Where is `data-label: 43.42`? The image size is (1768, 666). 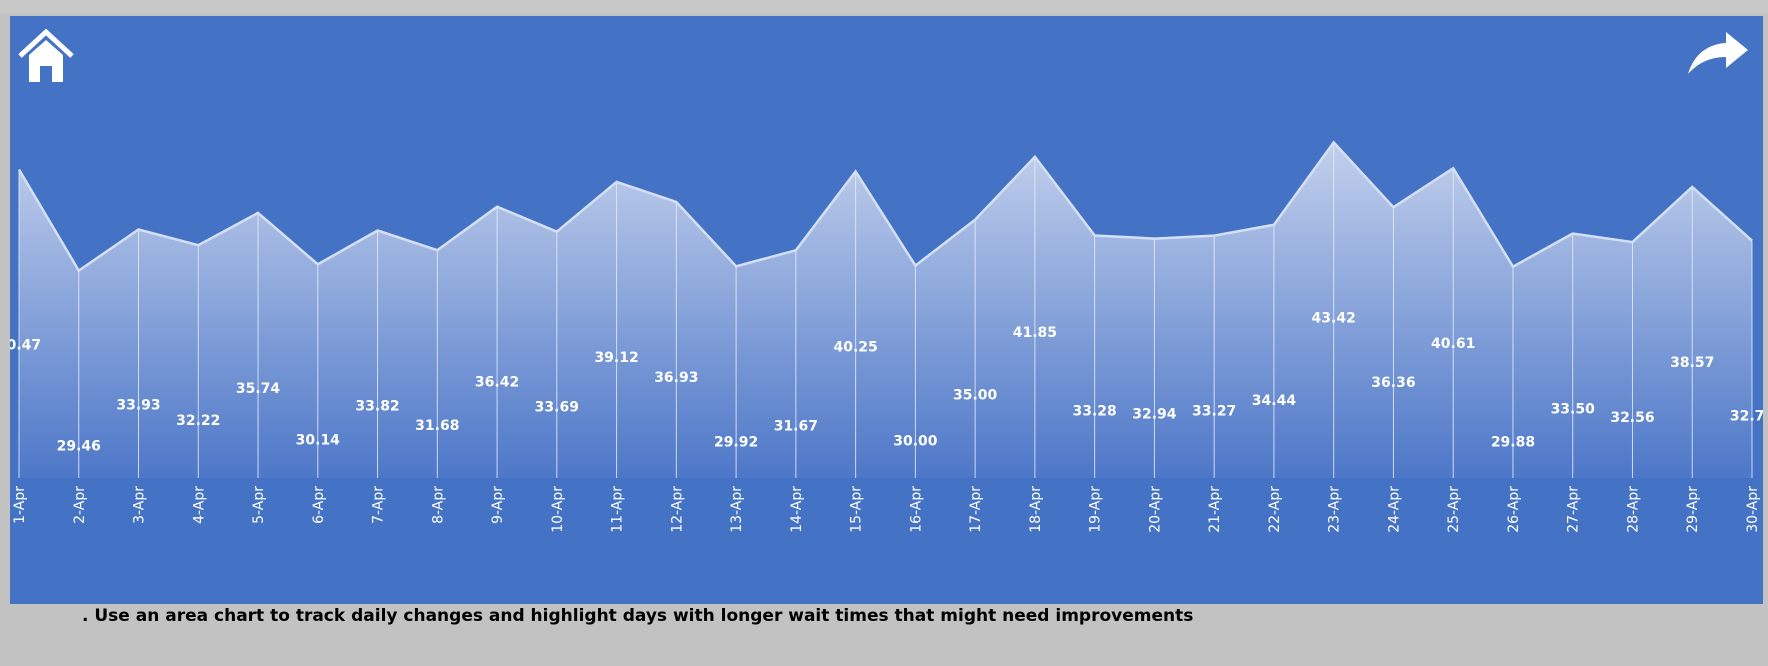
data-label: 43.42 is located at coordinates (1334, 318).